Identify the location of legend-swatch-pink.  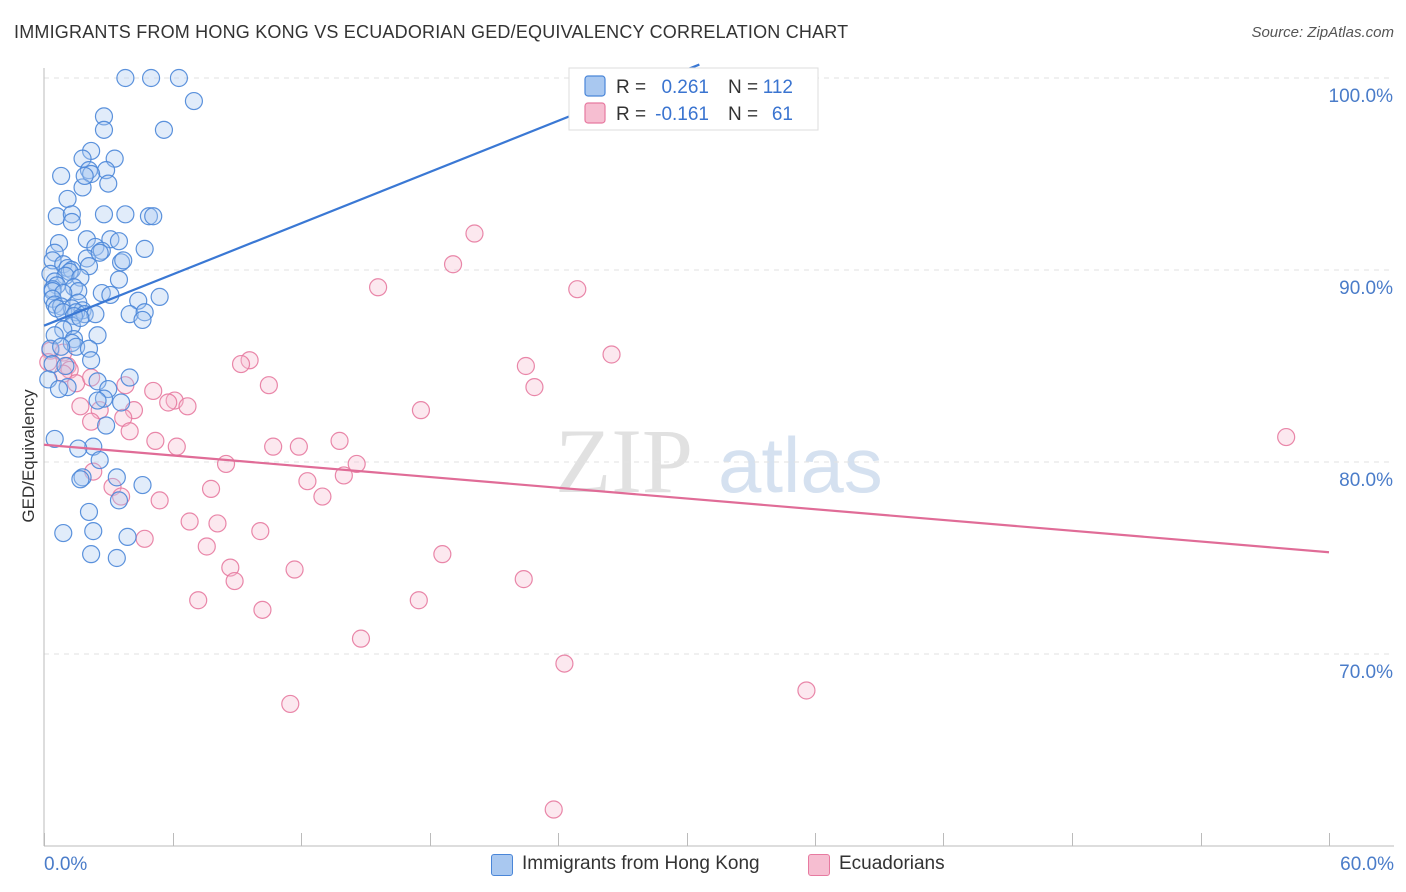
(595, 113).